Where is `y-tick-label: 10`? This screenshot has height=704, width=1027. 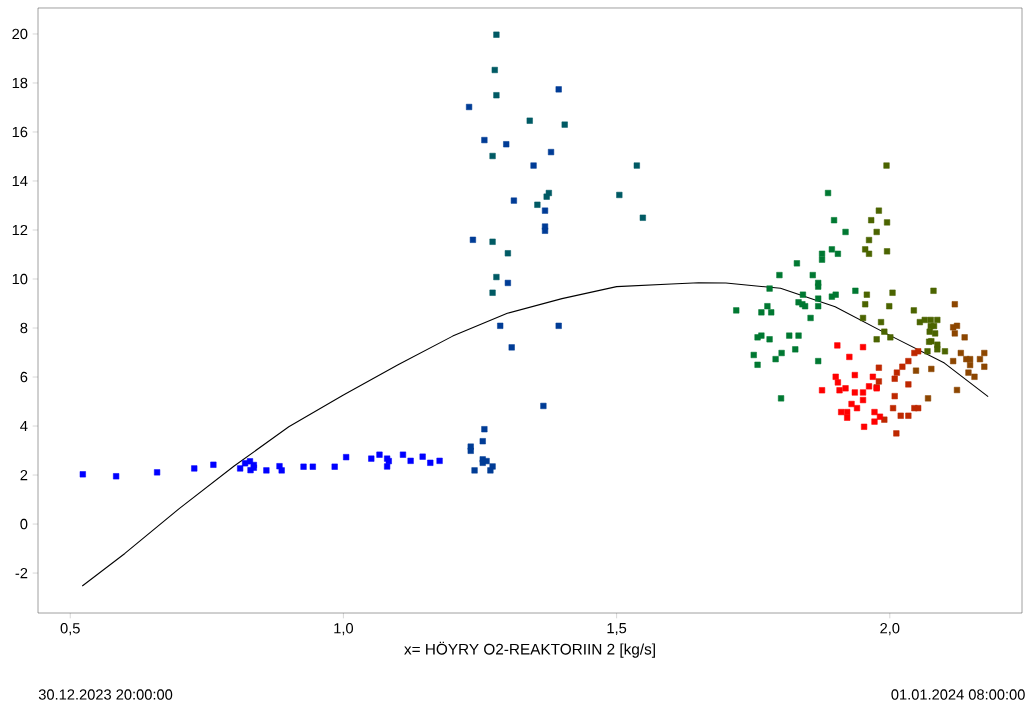
y-tick-label: 10 is located at coordinates (20, 279).